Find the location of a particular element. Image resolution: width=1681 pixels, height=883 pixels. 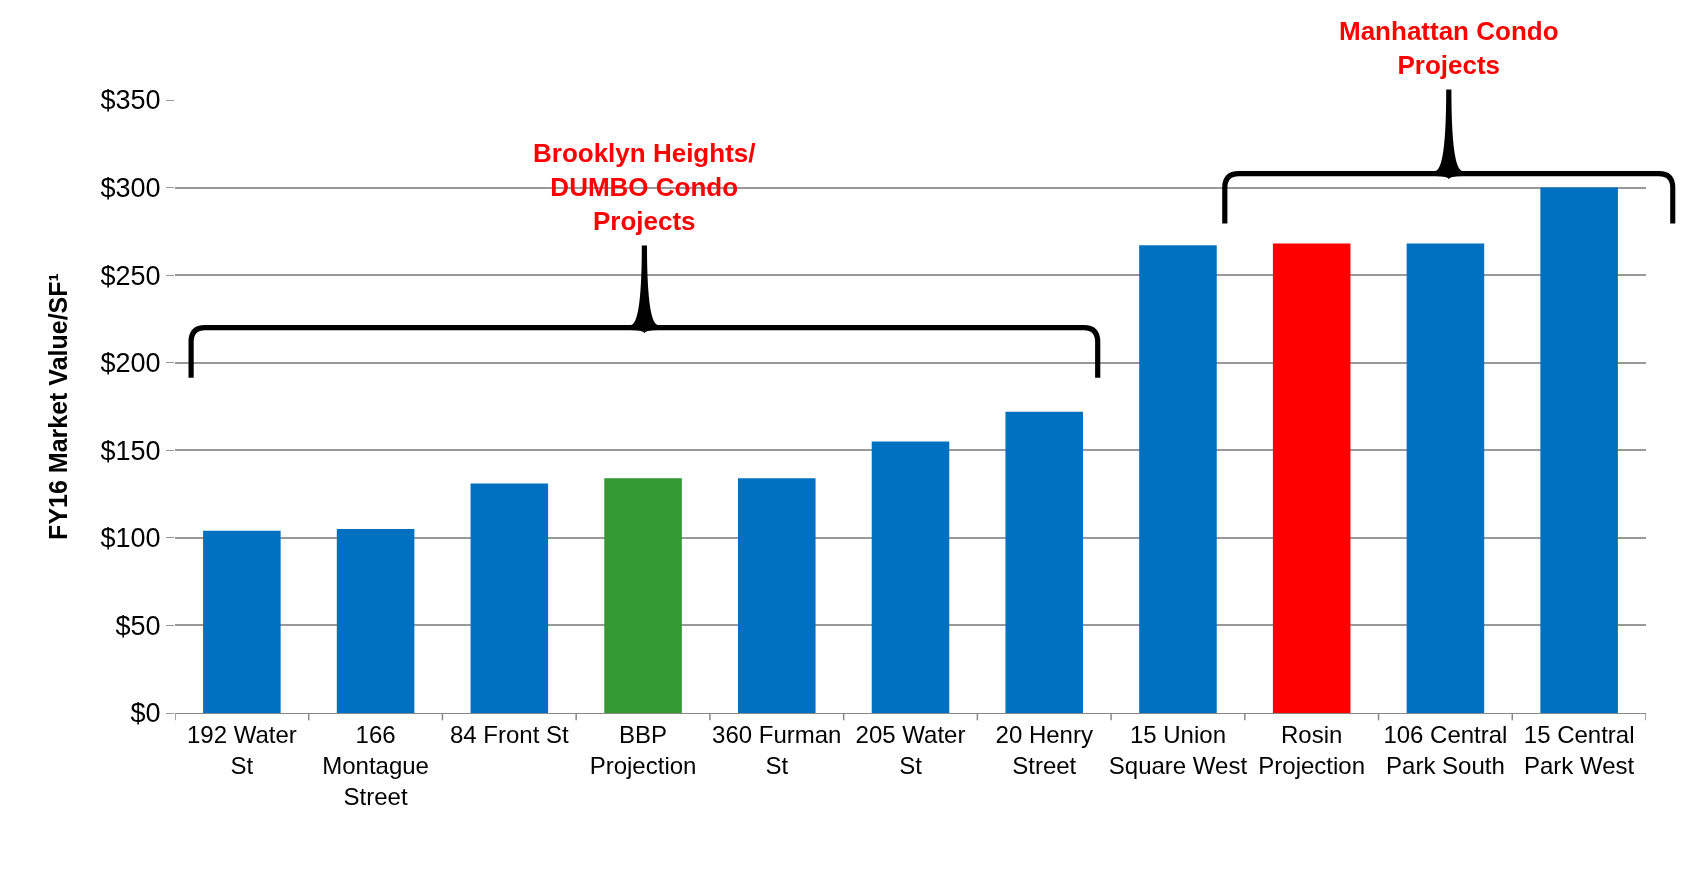

x-tick-label: 205 Water St is located at coordinates (910, 749).